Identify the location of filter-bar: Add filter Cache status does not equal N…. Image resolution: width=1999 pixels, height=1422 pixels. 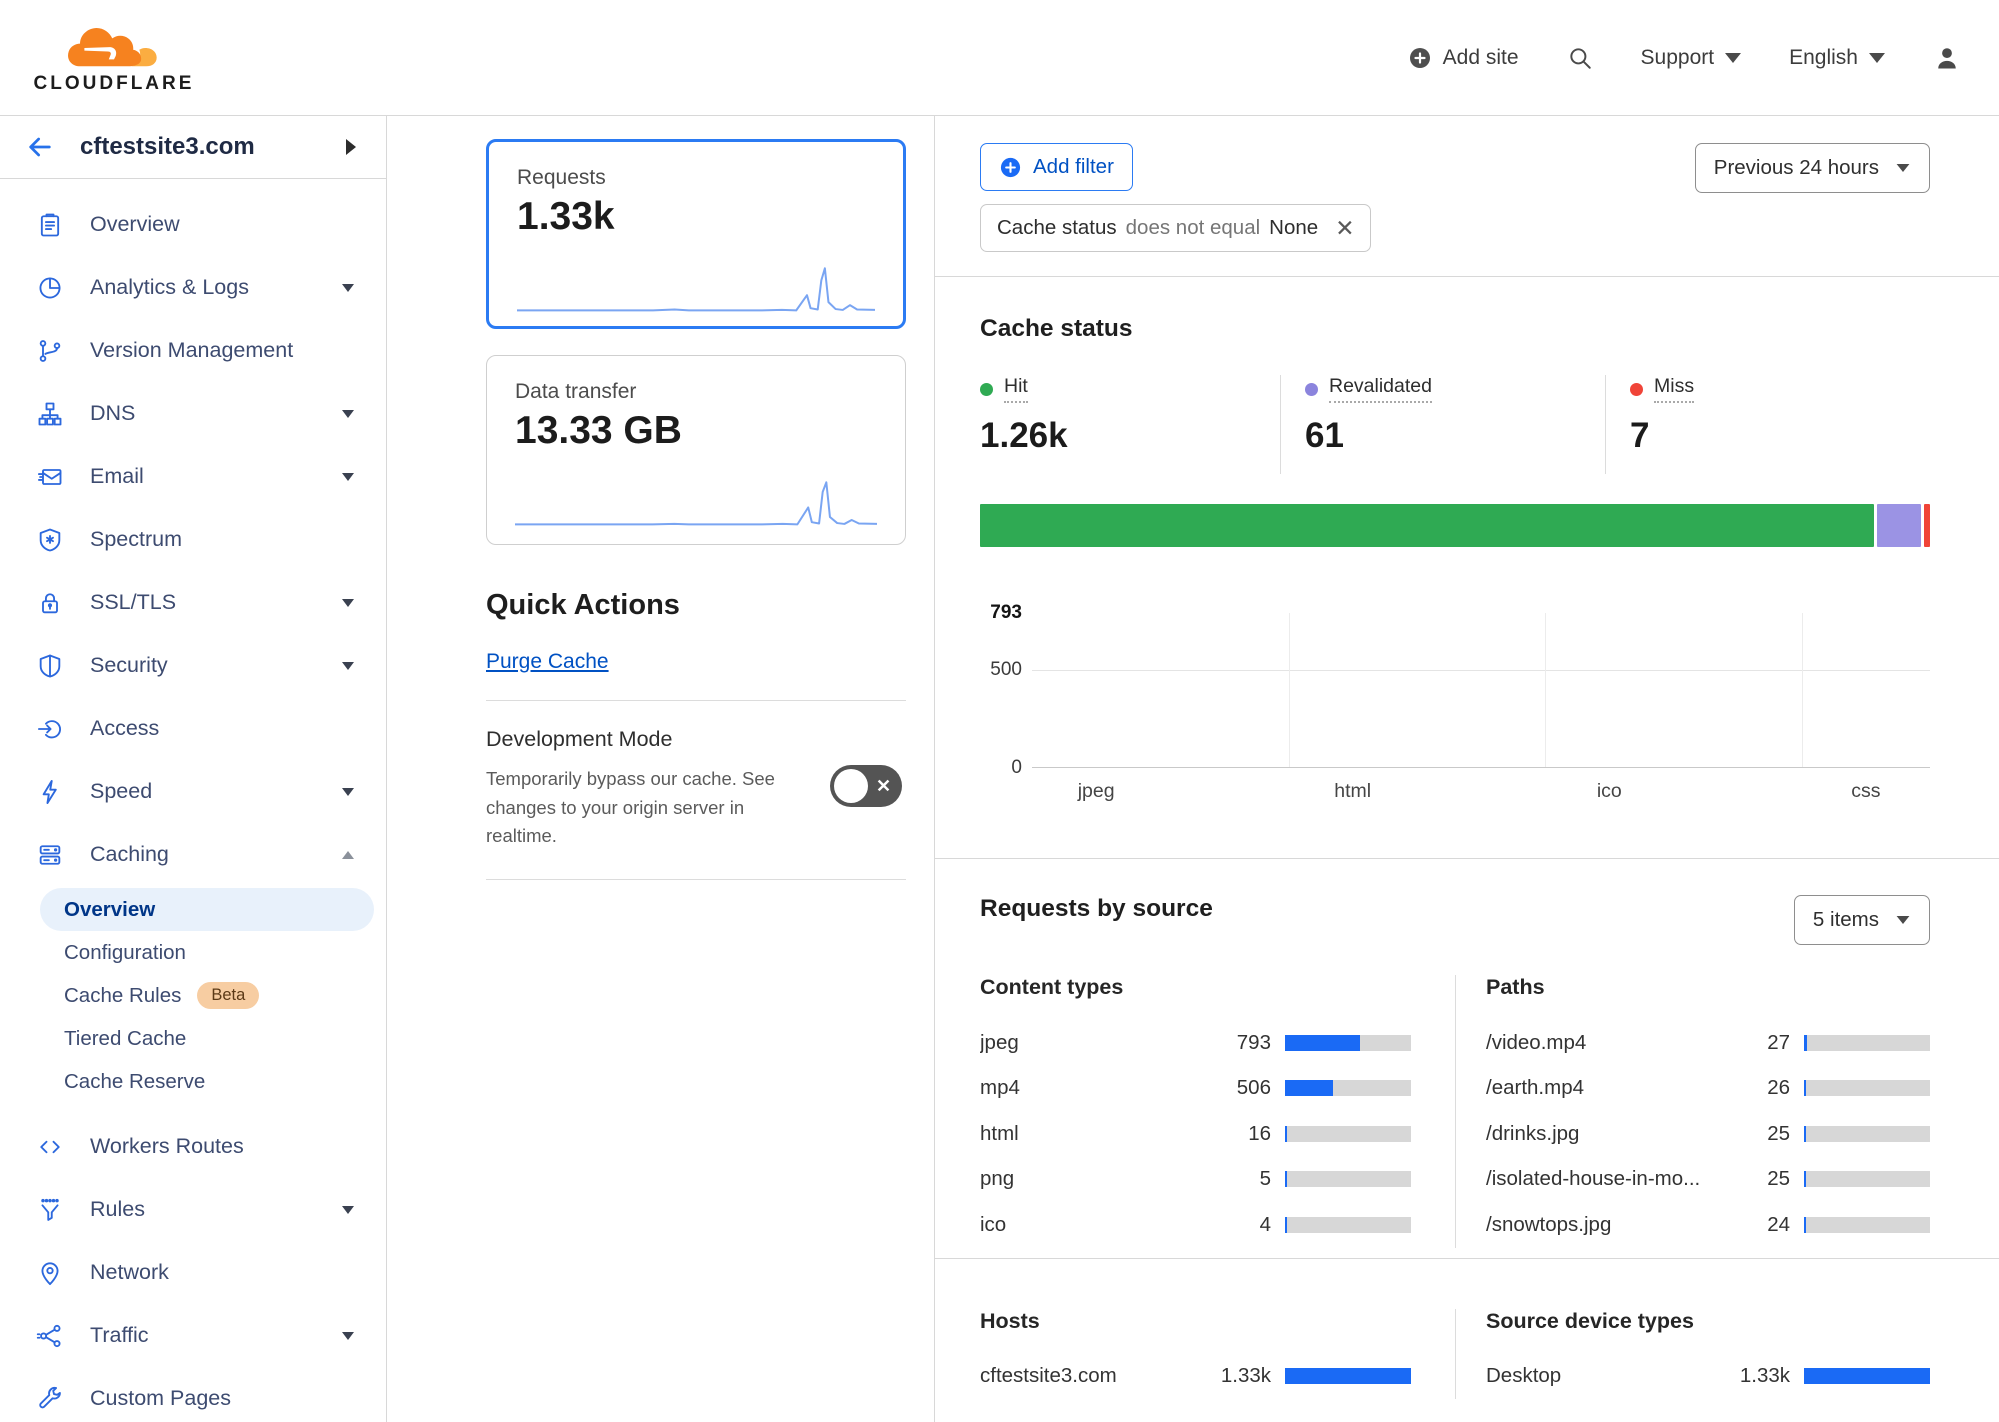
(1467, 196).